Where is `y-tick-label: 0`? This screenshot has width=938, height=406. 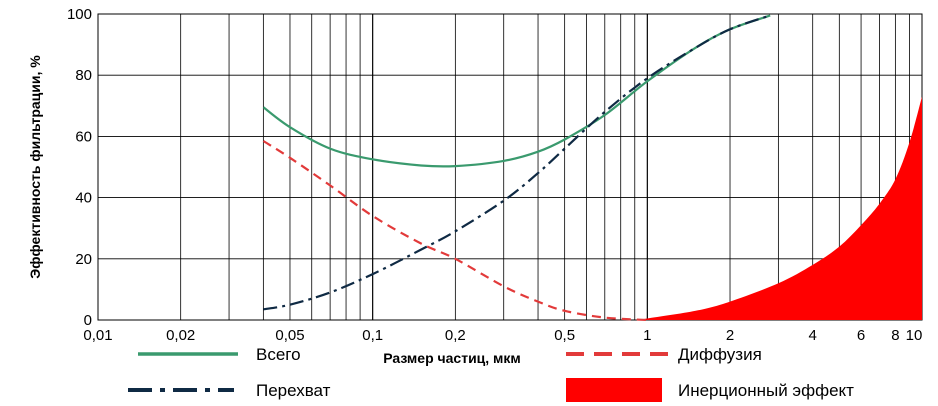
y-tick-label: 0 is located at coordinates (88, 320).